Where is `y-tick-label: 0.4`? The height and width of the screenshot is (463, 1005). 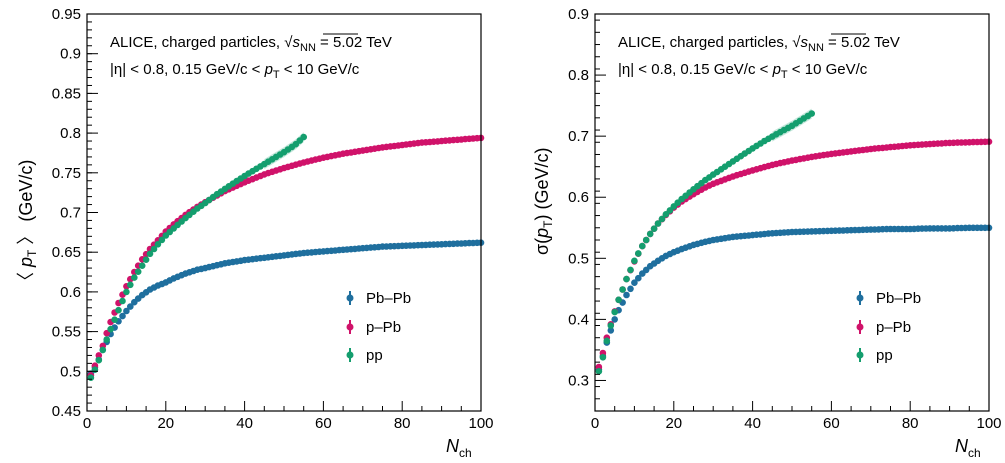 y-tick-label: 0.4 is located at coordinates (578, 319).